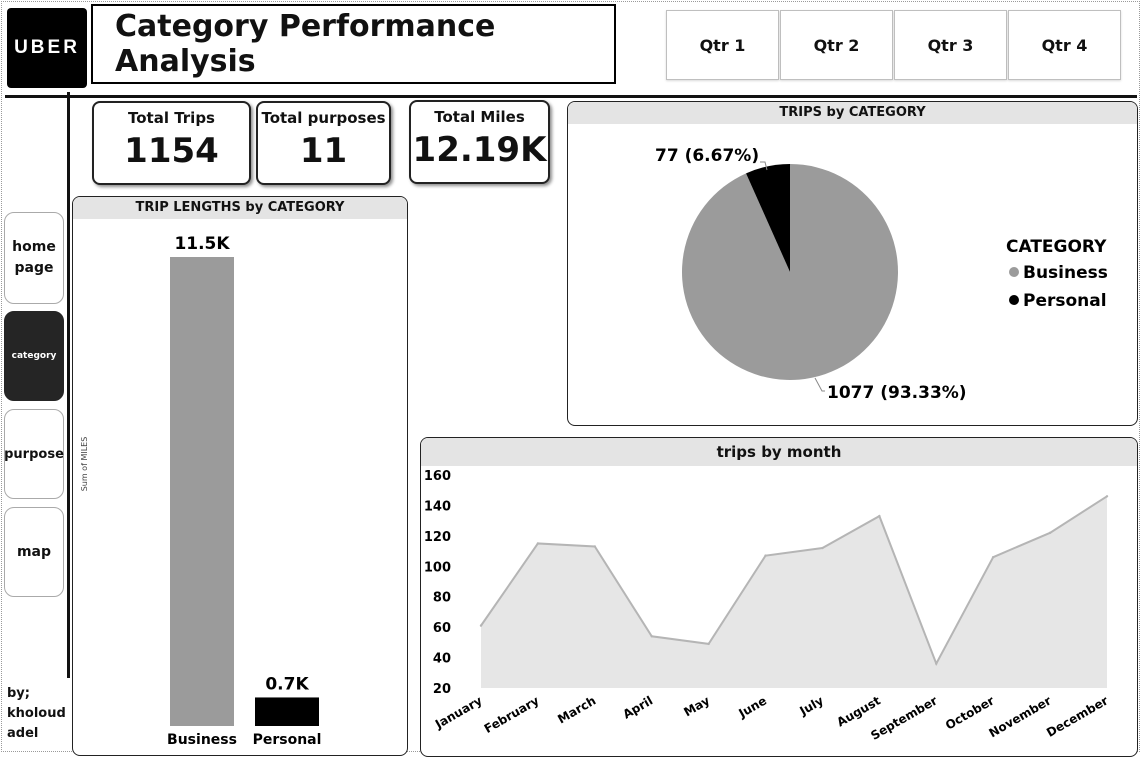  I want to click on x-tick-label: March, so click(576, 709).